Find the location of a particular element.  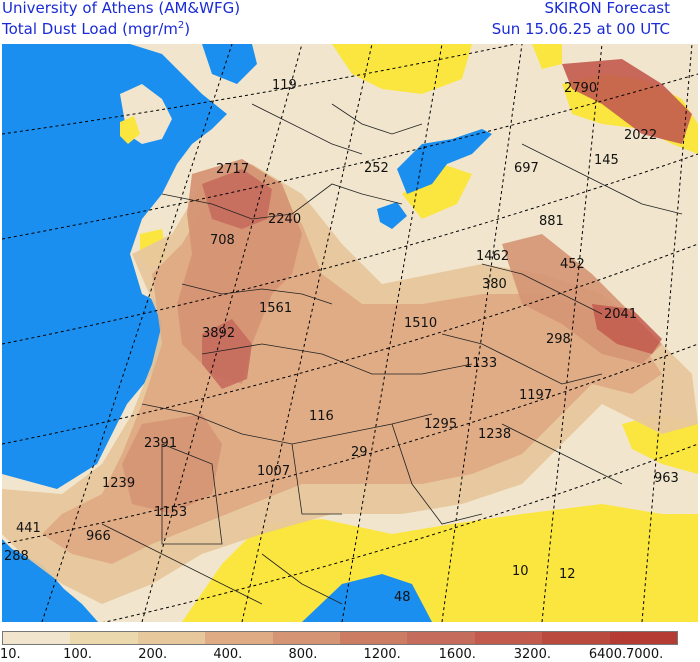

variable-title: Total Dust Load (mgr/m2) is located at coordinates (96, 29).